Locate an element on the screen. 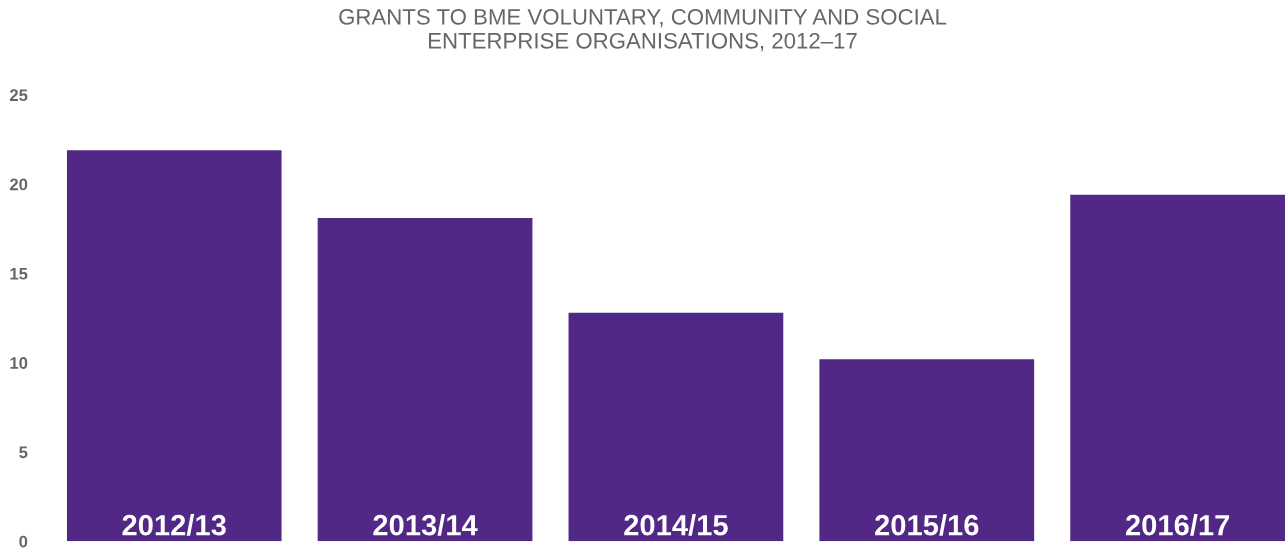  x-tick-label: 2013/14 is located at coordinates (425, 525).